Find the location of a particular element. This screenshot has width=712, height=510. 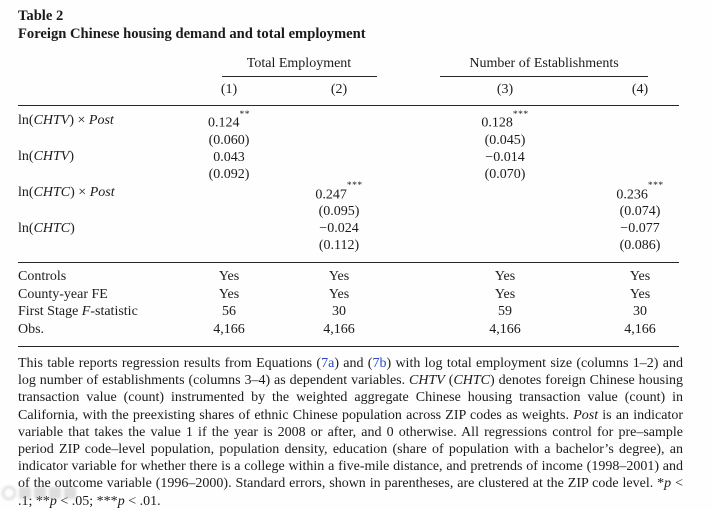

group-label-establishments: Number of Establishments is located at coordinates (544, 63).